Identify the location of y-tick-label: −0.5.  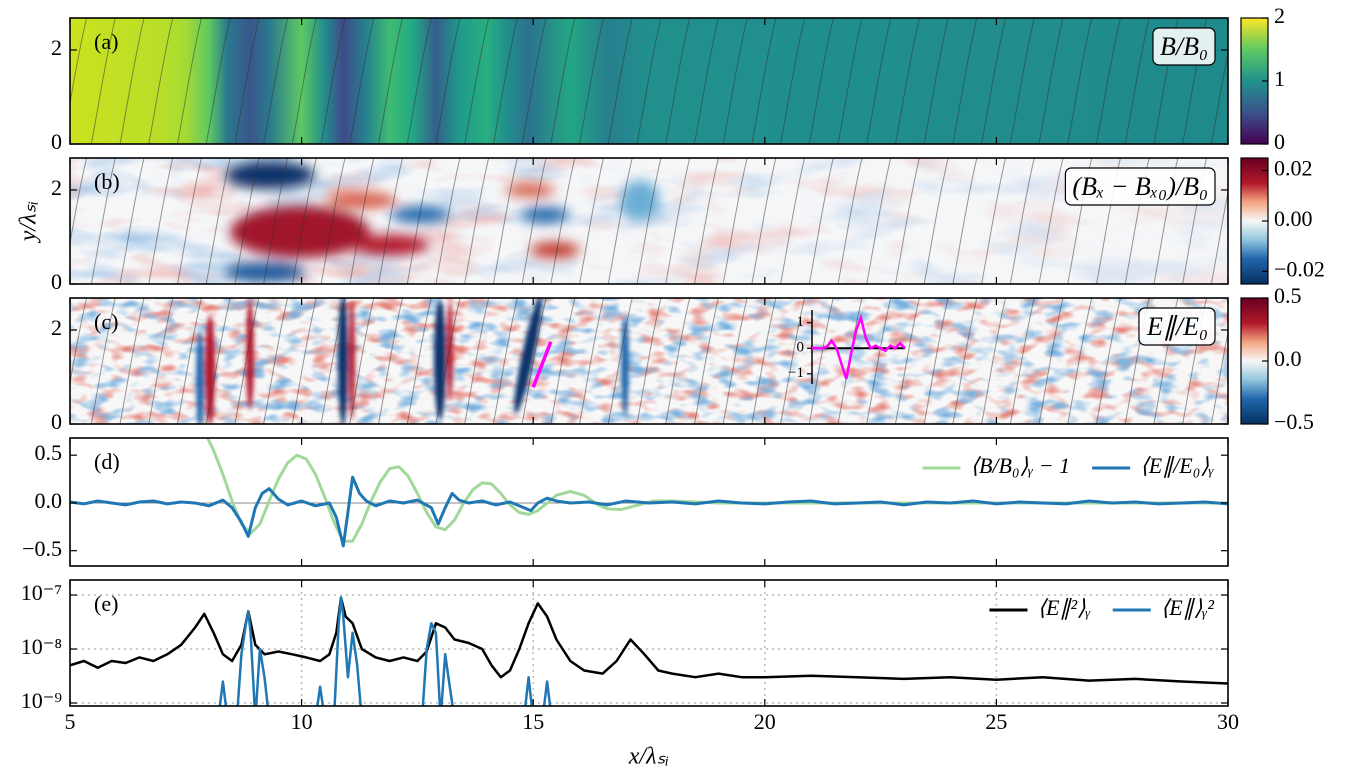
(42, 548).